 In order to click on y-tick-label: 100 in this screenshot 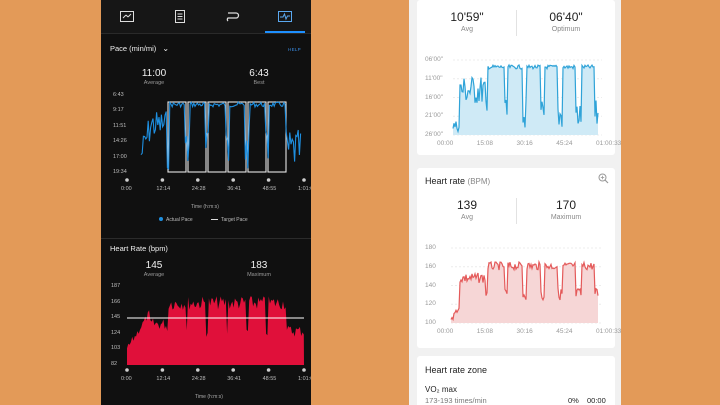, I will do `click(430, 322)`.